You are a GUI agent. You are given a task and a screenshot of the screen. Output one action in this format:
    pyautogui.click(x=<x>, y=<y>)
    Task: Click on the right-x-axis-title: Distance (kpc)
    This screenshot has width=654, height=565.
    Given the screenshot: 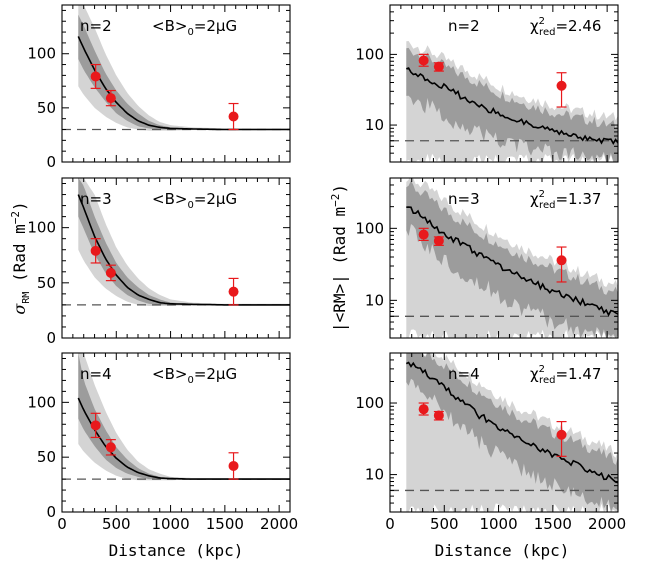 What is the action you would take?
    pyautogui.click(x=502, y=550)
    